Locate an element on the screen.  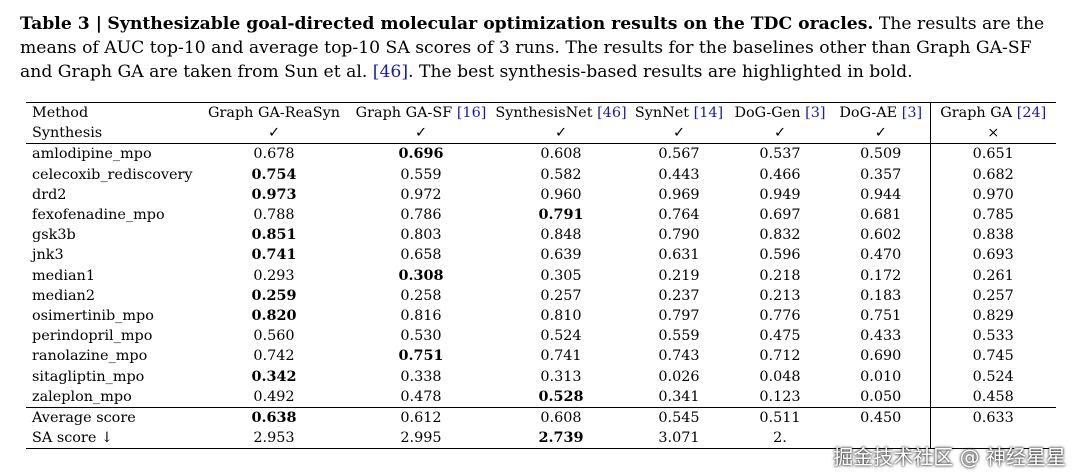
table-cell: 0.697 is located at coordinates (780, 215).